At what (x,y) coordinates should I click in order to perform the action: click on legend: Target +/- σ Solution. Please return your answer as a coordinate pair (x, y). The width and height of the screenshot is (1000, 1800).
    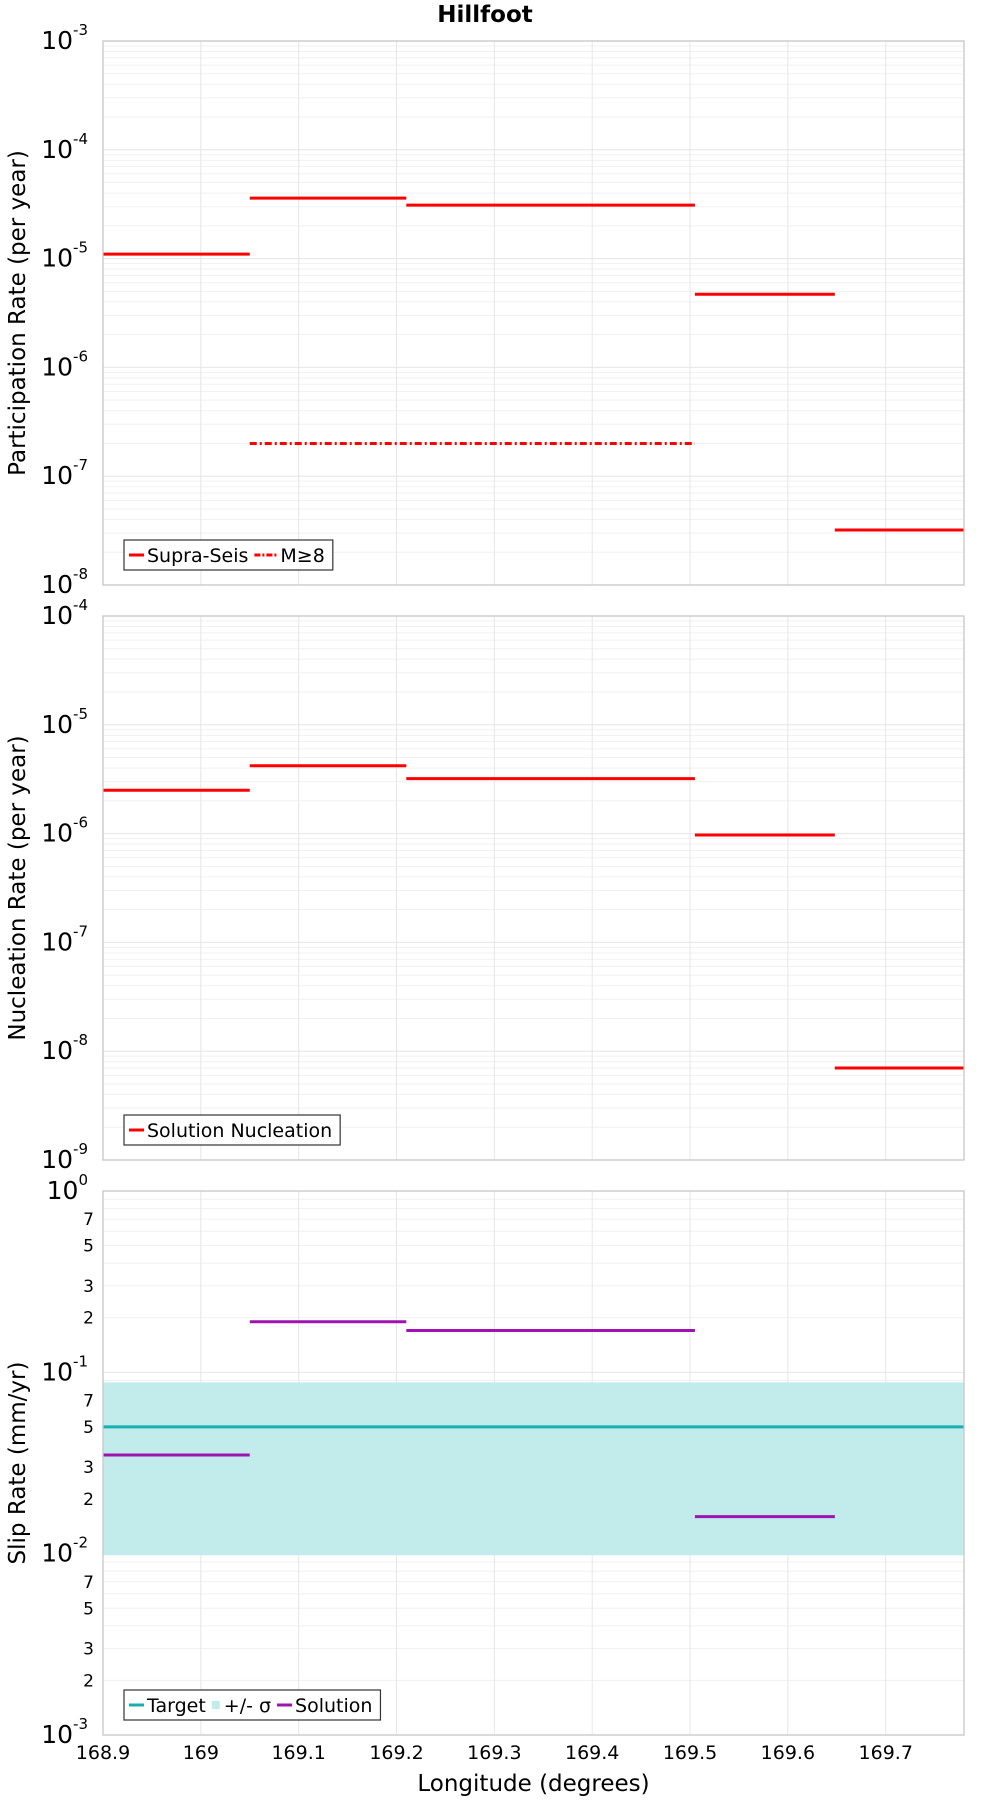
    Looking at the image, I should click on (252, 1705).